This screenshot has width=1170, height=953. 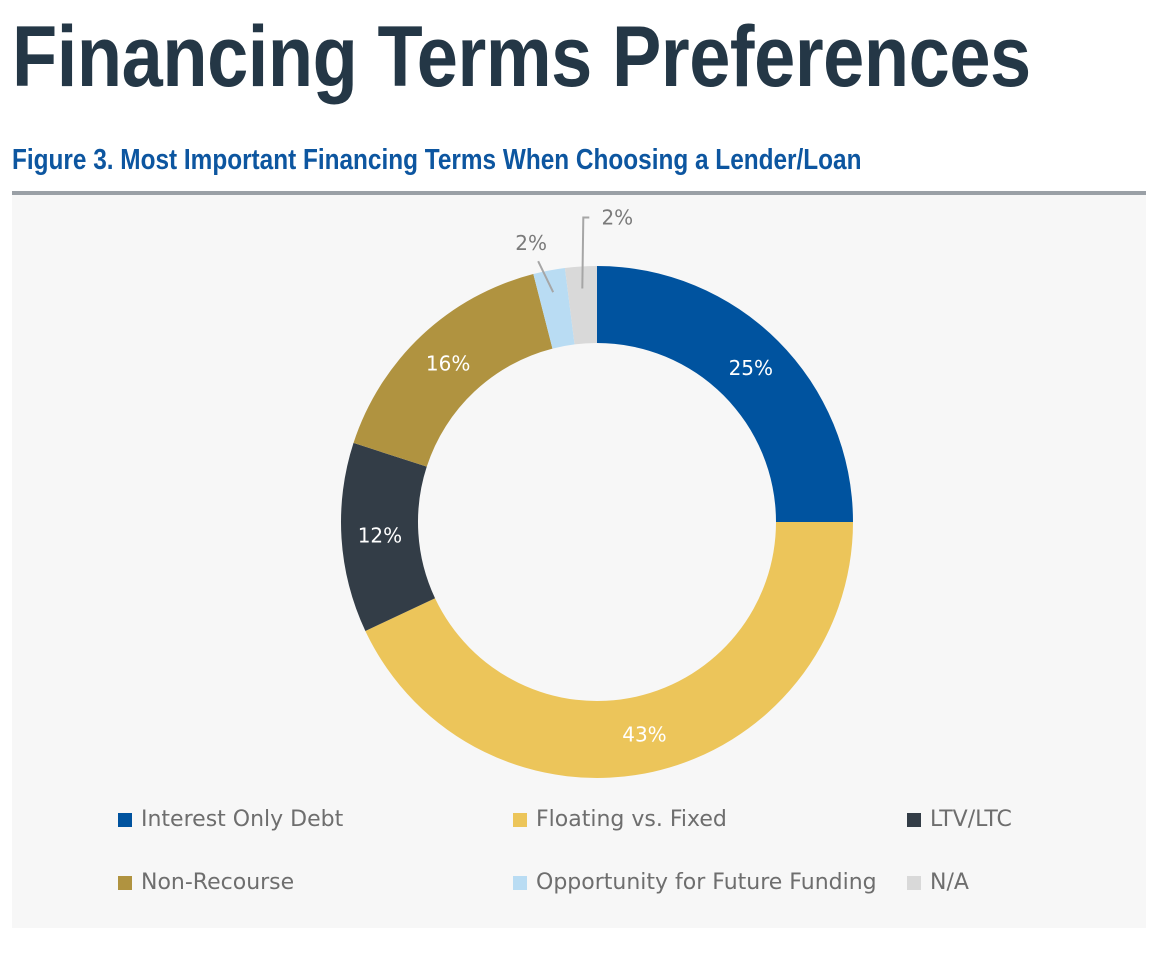 I want to click on legend-item: Interest Only Debt, so click(x=230, y=819).